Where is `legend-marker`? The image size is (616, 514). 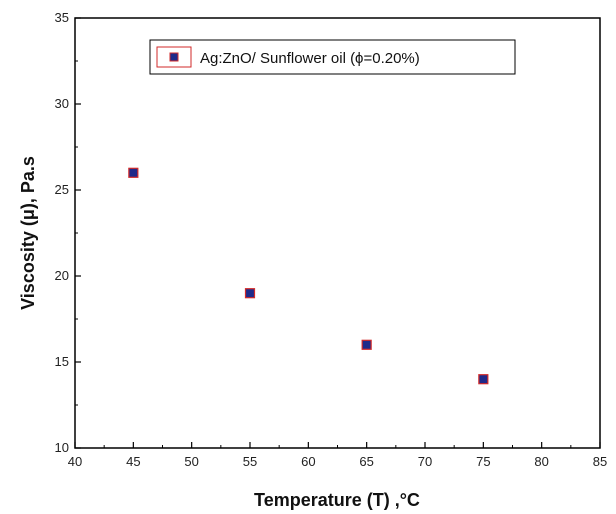
legend-marker is located at coordinates (174, 57).